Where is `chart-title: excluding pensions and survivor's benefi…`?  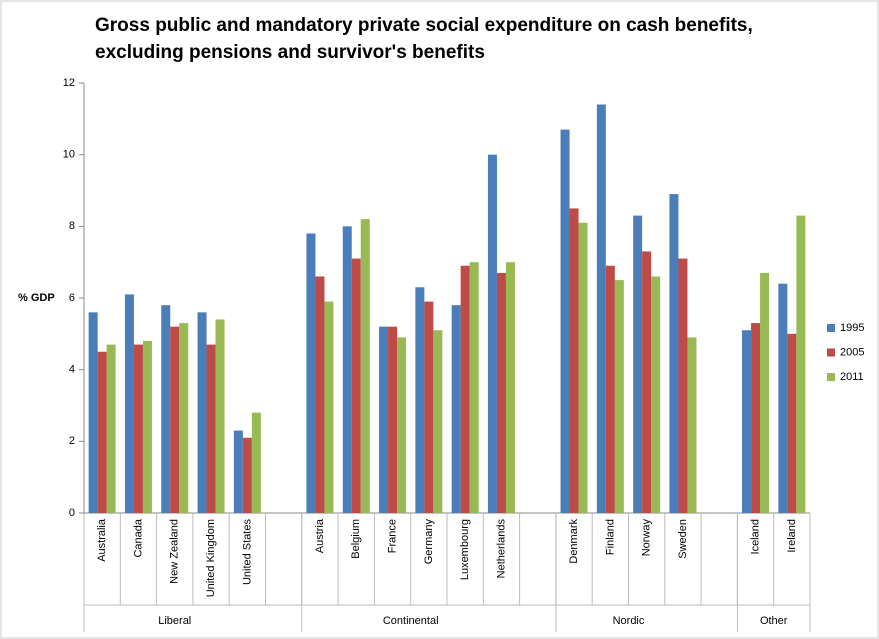 chart-title: excluding pensions and survivor's benefi… is located at coordinates (290, 52).